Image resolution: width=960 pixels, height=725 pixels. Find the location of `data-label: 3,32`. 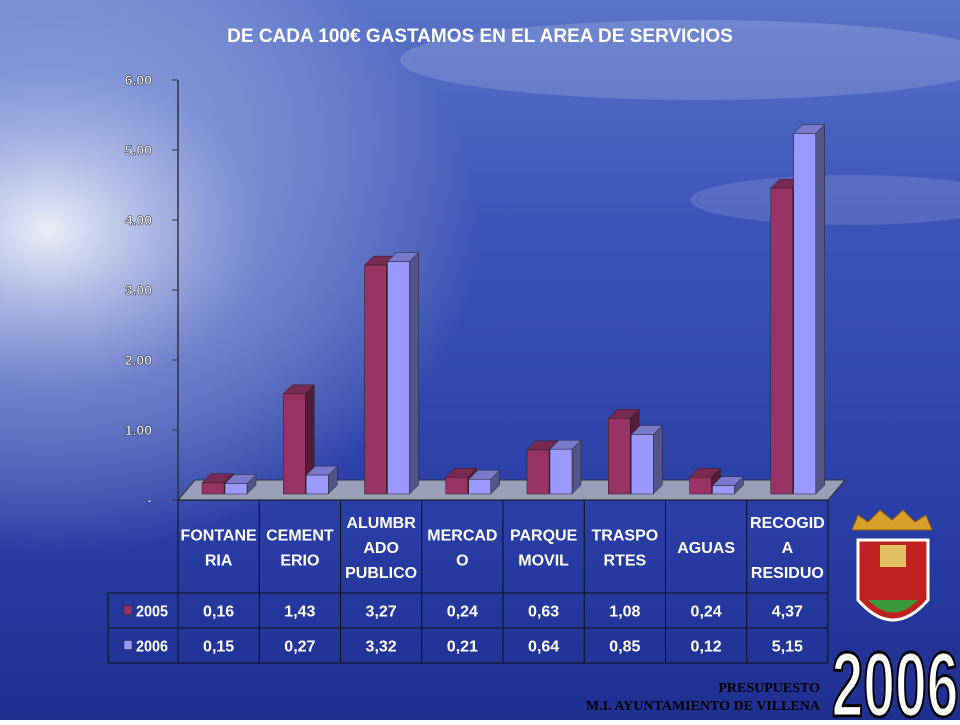

data-label: 3,32 is located at coordinates (381, 647).